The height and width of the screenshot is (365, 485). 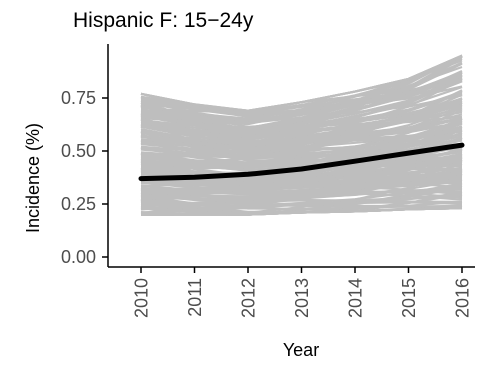 I want to click on y-tick-label: 0.00, so click(x=78, y=257).